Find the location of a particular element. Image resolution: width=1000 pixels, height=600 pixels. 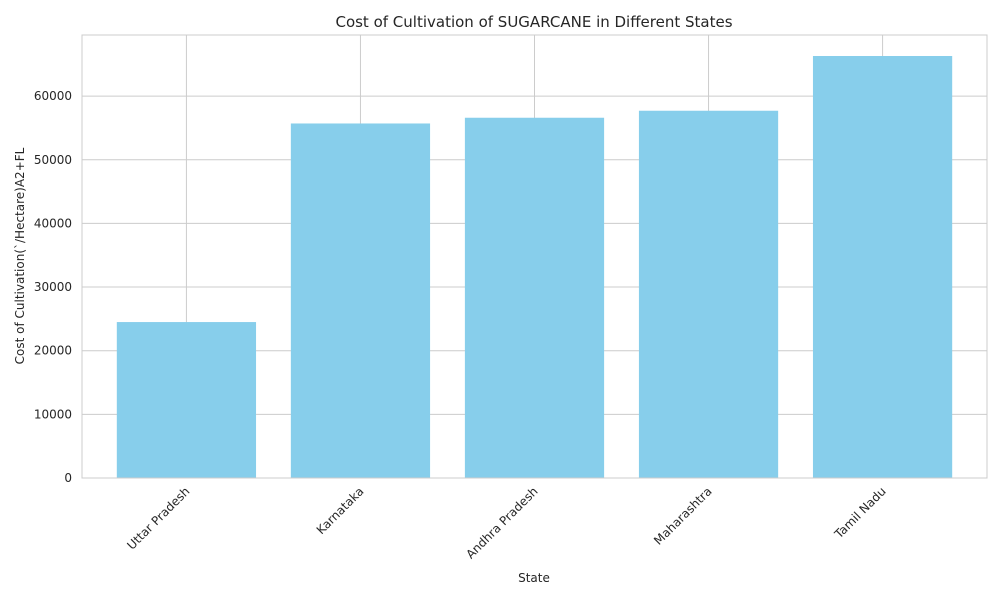

x-tick-label: Maharashtra is located at coordinates (683, 516).